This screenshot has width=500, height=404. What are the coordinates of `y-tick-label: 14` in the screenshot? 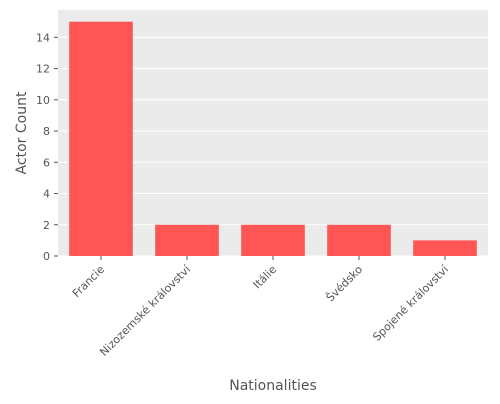 It's located at (43, 37).